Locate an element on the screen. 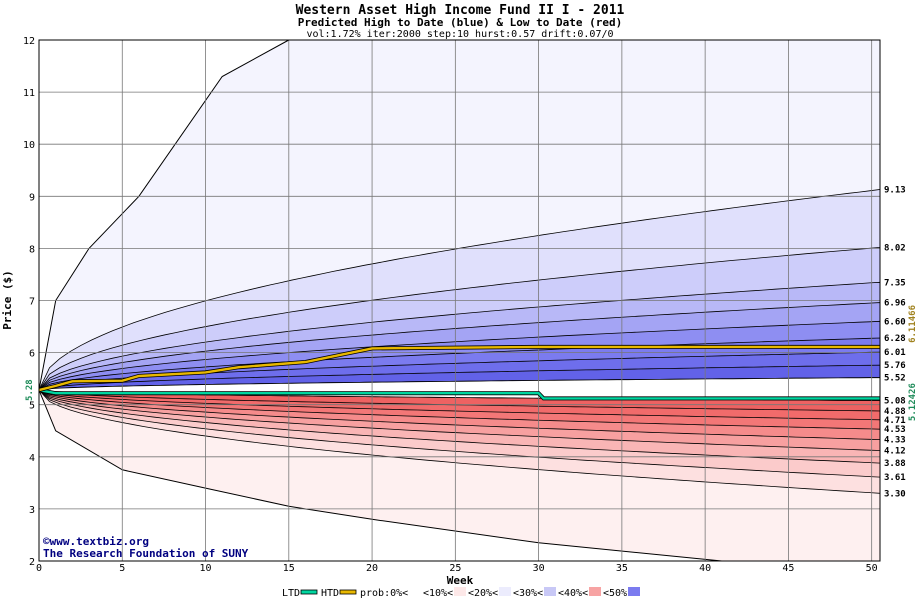 This screenshot has width=920, height=600. legend-label-6: <40%< is located at coordinates (573, 593).